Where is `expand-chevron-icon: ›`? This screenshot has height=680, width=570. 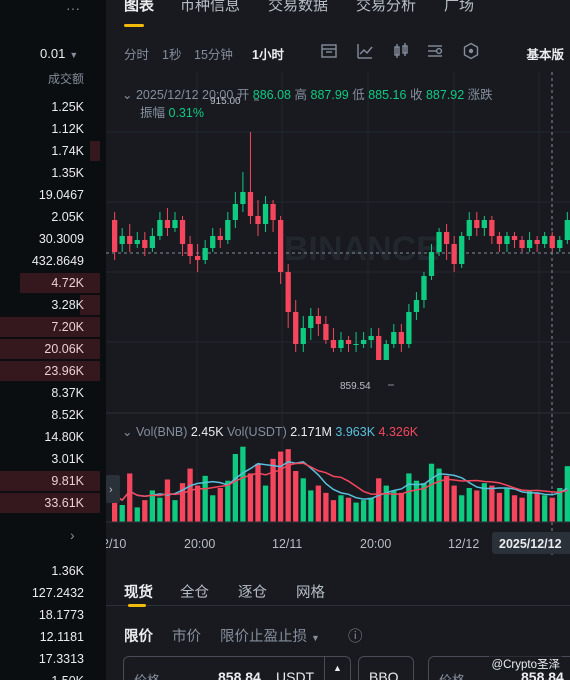
expand-chevron-icon: › is located at coordinates (72, 535).